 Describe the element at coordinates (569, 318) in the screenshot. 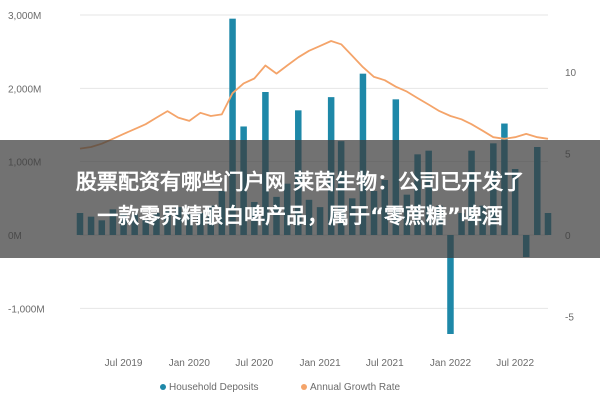

I see `y-right-tick-label: -5` at that location.